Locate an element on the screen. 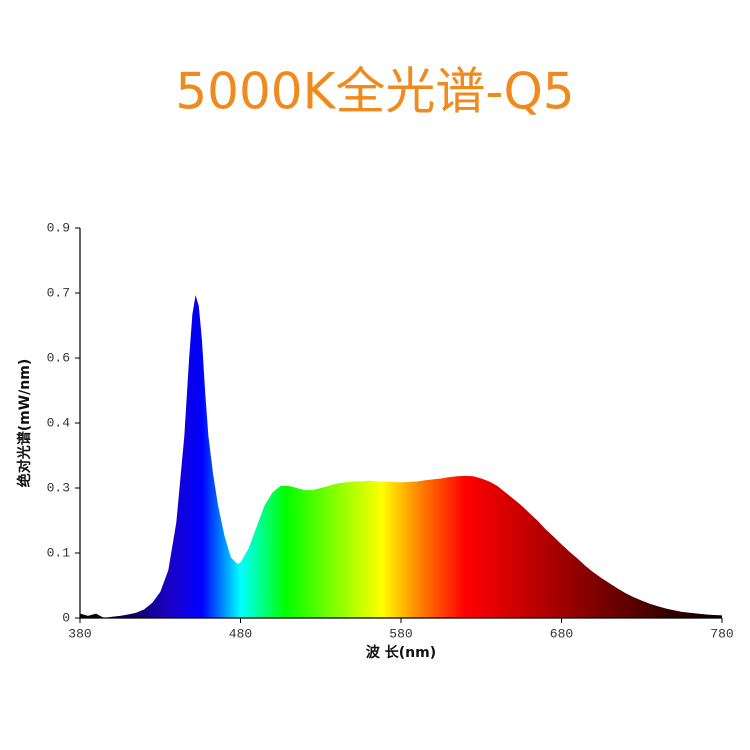 Image resolution: width=750 pixels, height=750 pixels. x-tick-label: 680 is located at coordinates (561, 633).